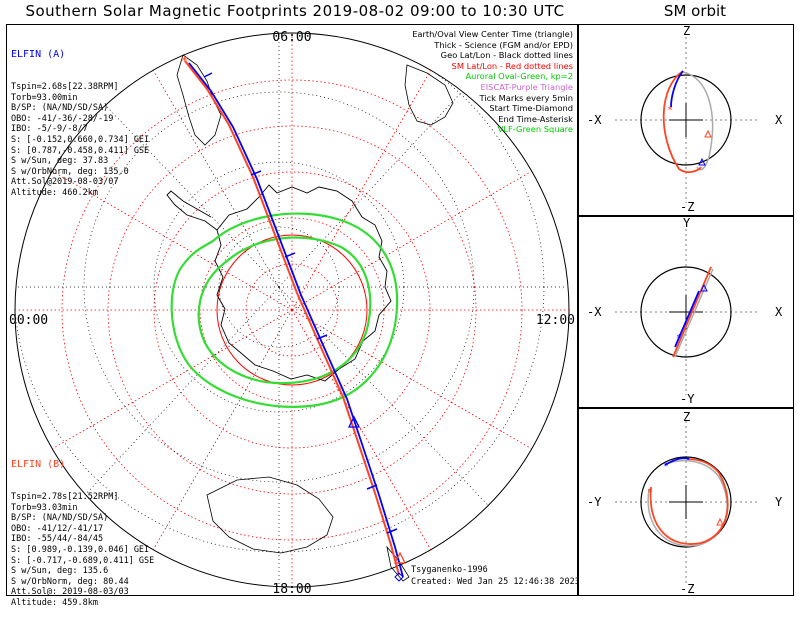 Image resolution: width=800 pixels, height=630 pixels. What do you see at coordinates (535, 118) in the screenshot?
I see `legend-item: End Time-Asterisk` at bounding box center [535, 118].